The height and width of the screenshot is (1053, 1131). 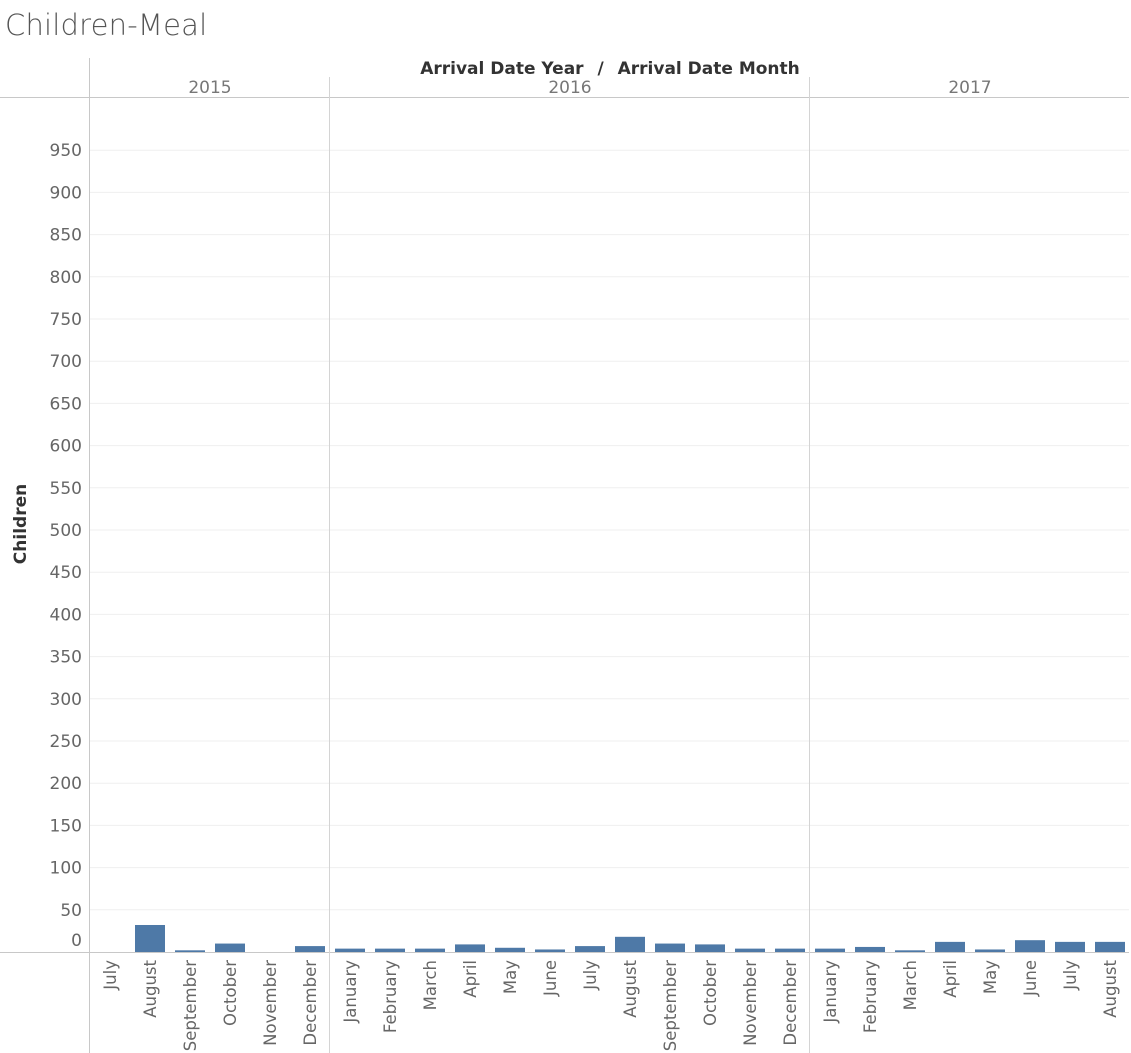 I want to click on y-tick-label: 850, so click(x=66, y=236).